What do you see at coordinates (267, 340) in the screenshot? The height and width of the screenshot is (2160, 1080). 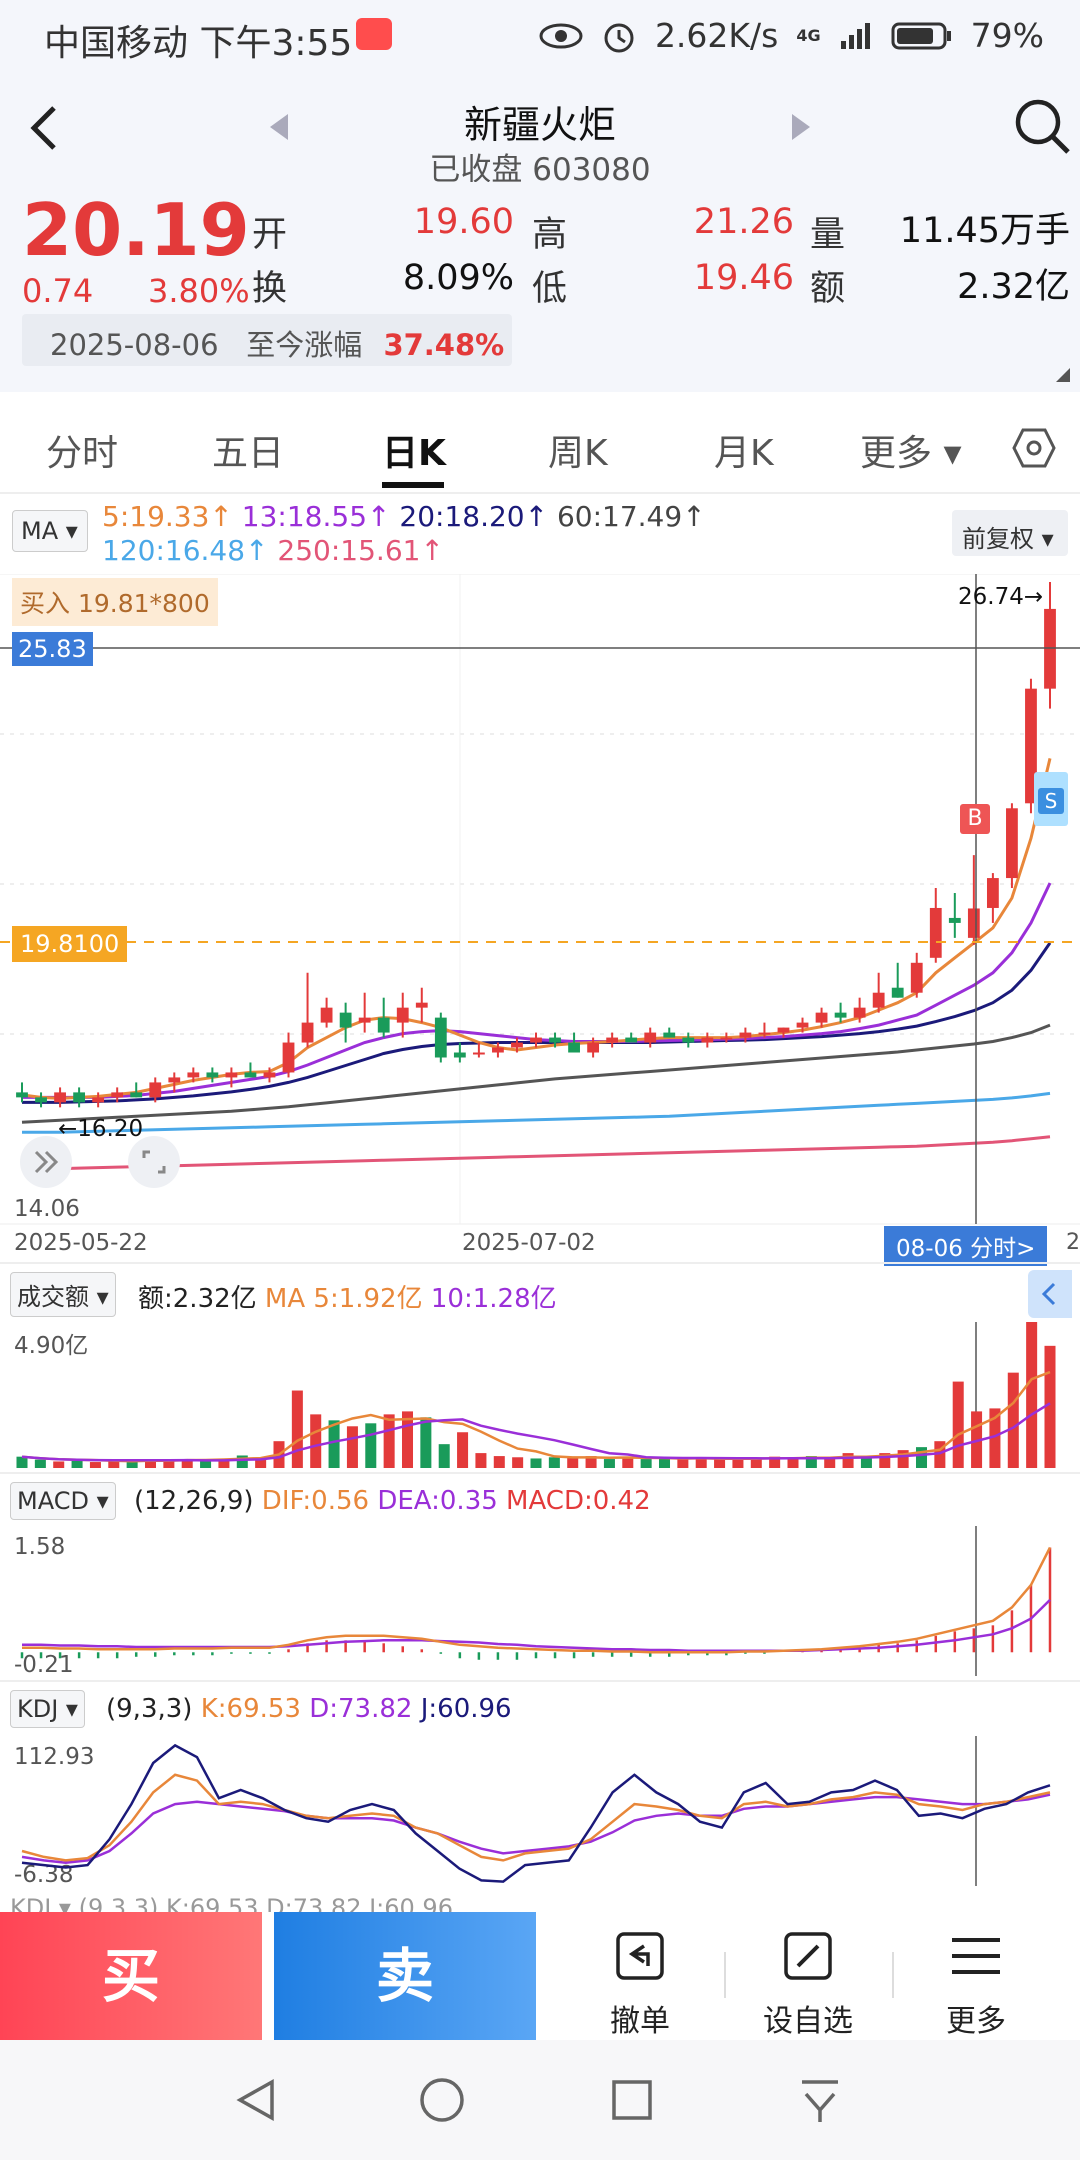 I see `since-gain-box: 2025-08-06 至今涨幅 37.48%` at bounding box center [267, 340].